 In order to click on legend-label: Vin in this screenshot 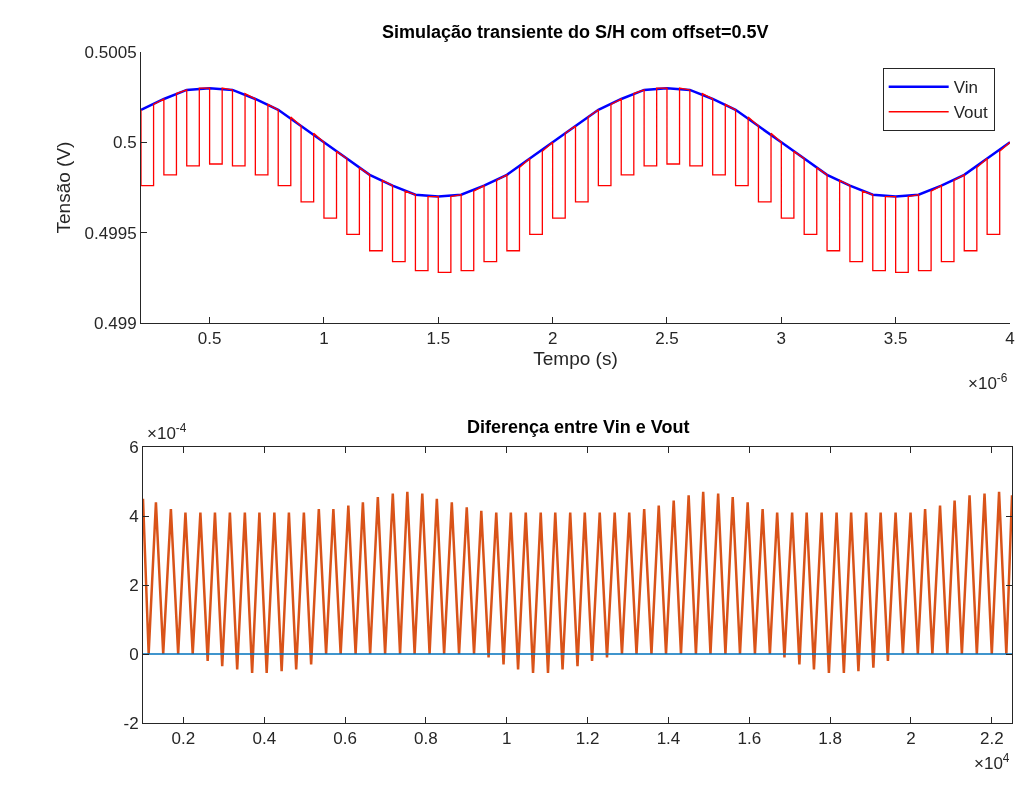, I will do `click(965, 88)`.